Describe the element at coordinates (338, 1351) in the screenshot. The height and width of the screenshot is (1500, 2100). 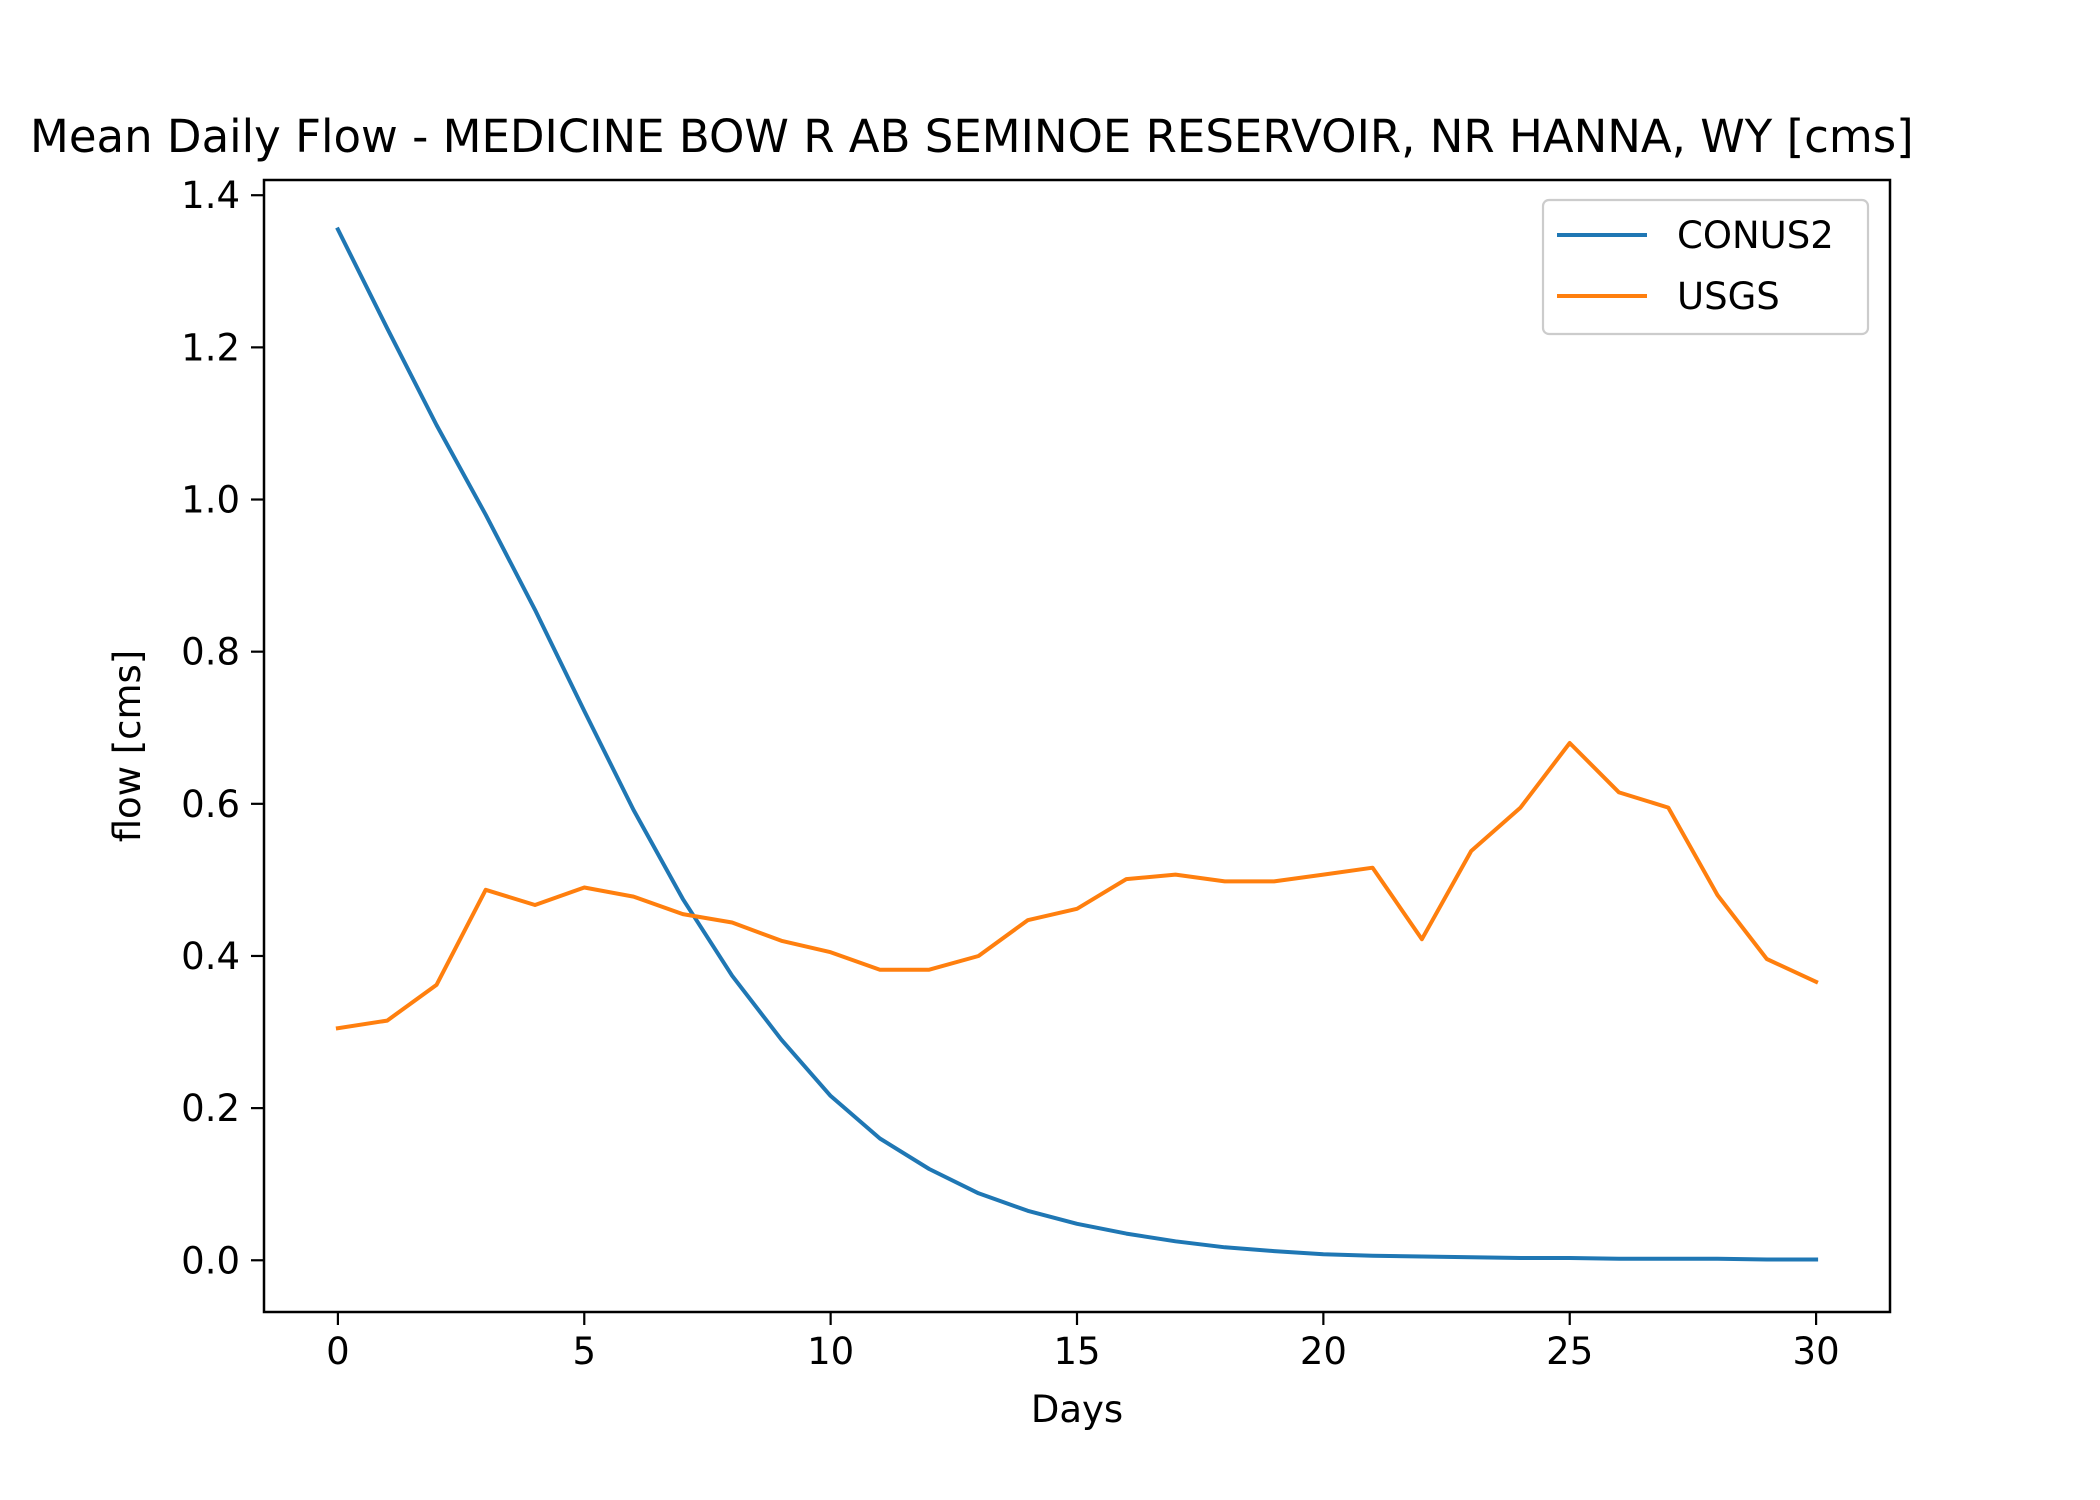
I see `x-tick-label: 0` at that location.